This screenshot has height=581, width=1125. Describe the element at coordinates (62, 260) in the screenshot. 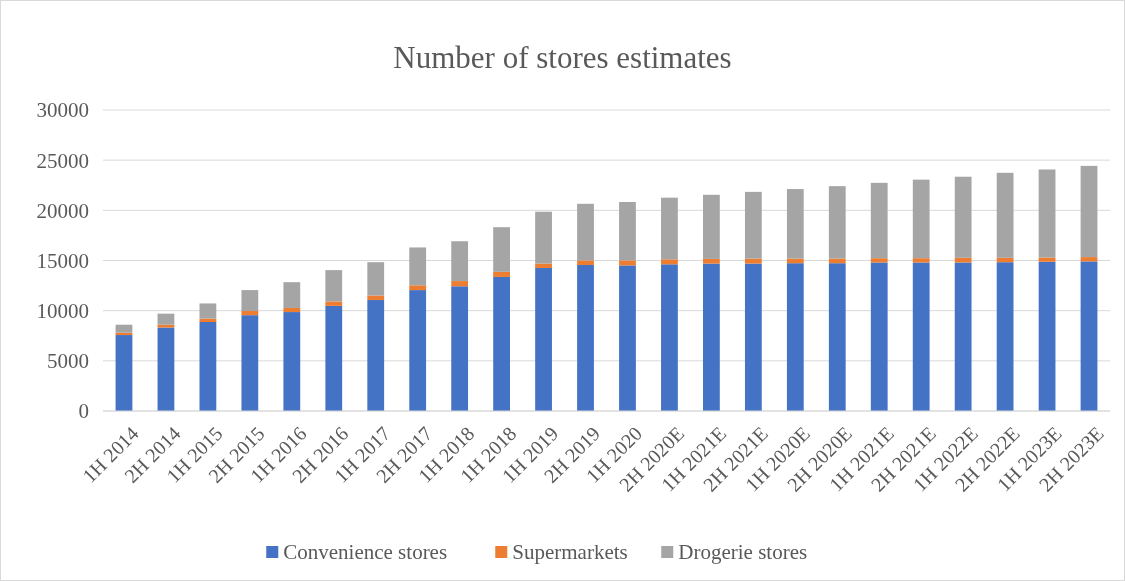

I see `y-tick-label: 15000` at that location.